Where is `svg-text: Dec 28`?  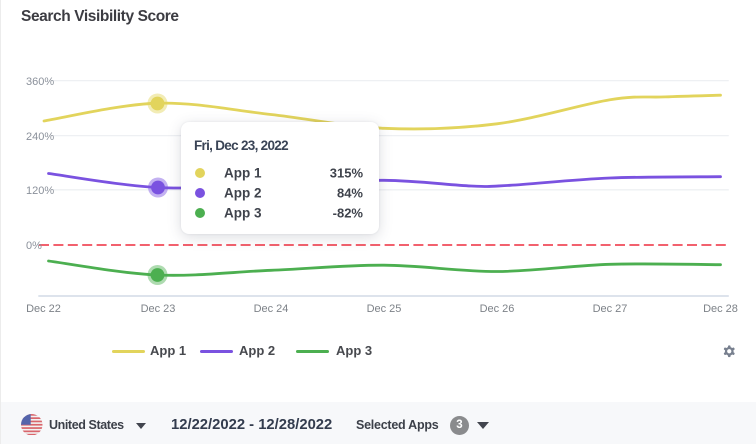
svg-text: Dec 28 is located at coordinates (720, 309).